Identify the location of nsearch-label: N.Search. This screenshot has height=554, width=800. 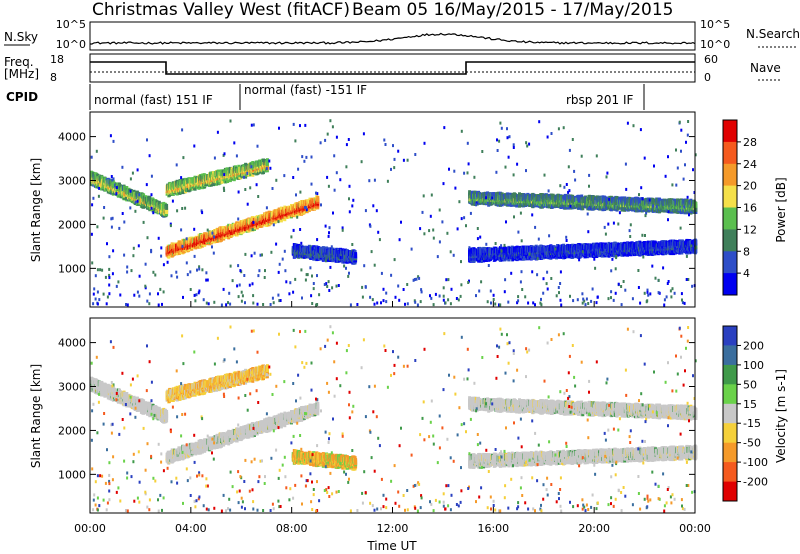
(773, 34).